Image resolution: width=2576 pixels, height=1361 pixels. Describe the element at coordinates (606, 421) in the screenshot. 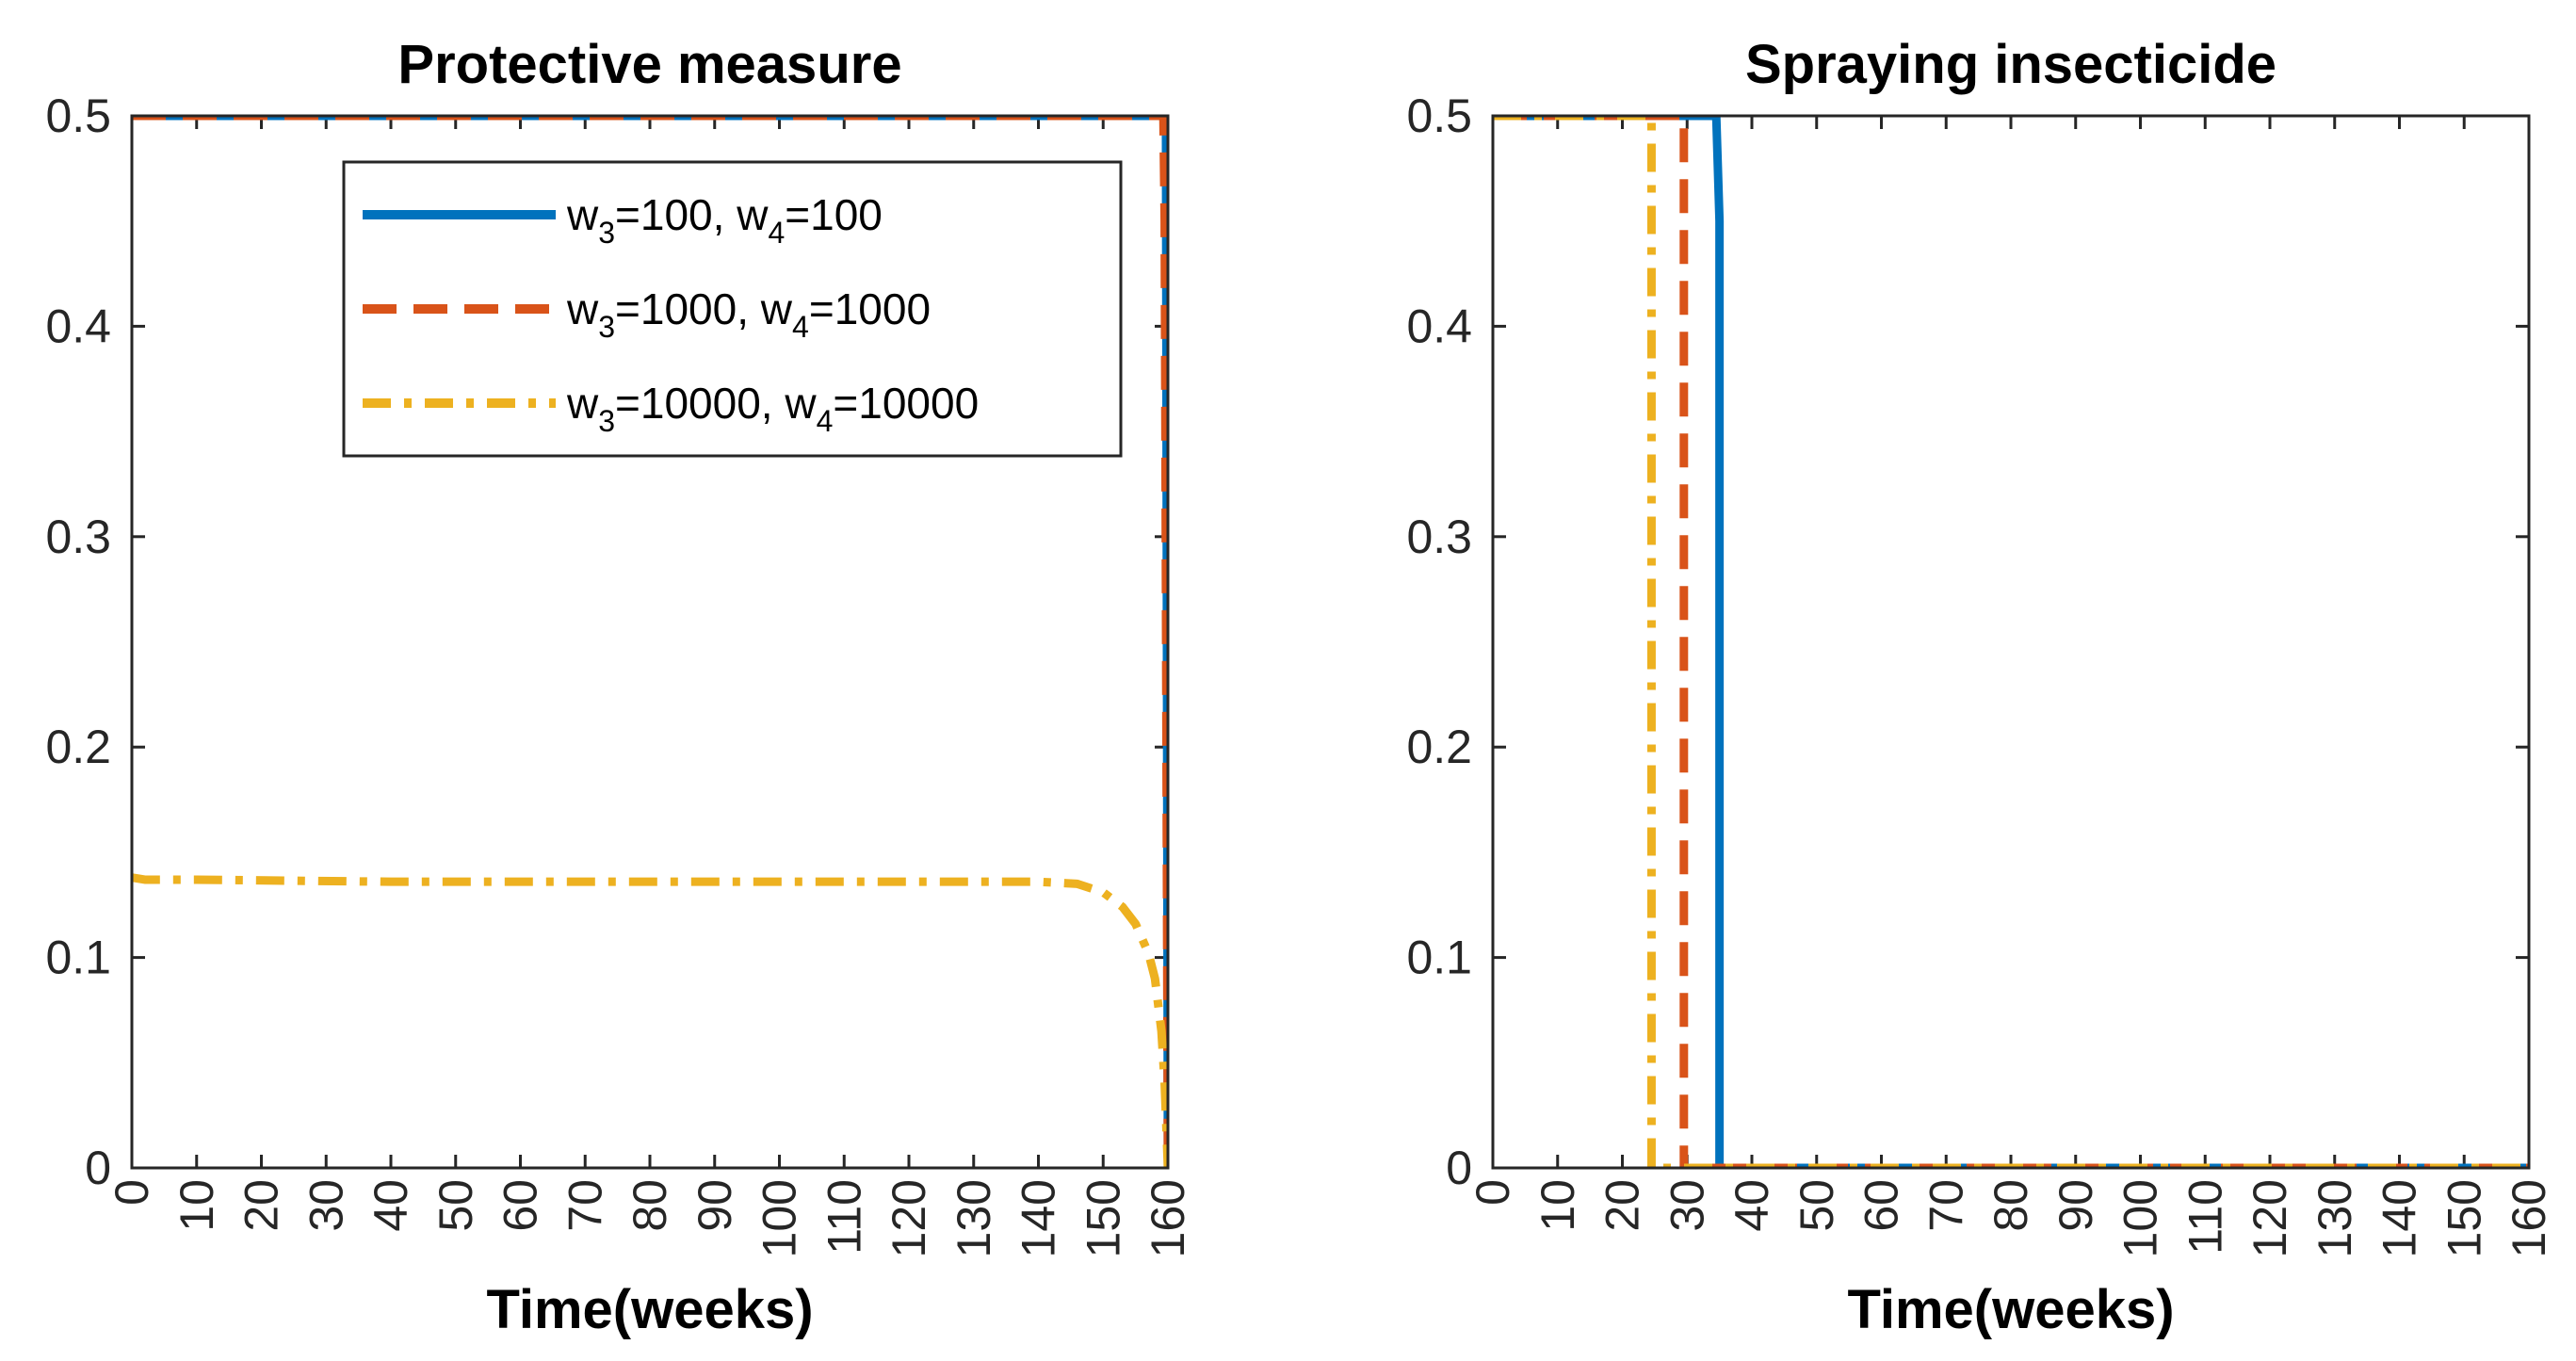

I see `legend-3-w3-sub: 3` at that location.